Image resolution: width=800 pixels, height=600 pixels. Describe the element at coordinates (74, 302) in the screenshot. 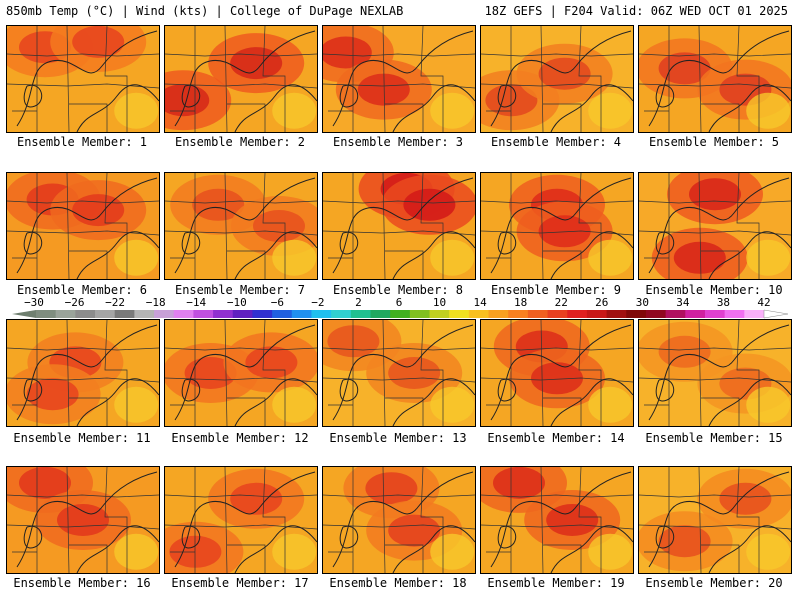

I see `colorbar-tick-label: −26` at that location.